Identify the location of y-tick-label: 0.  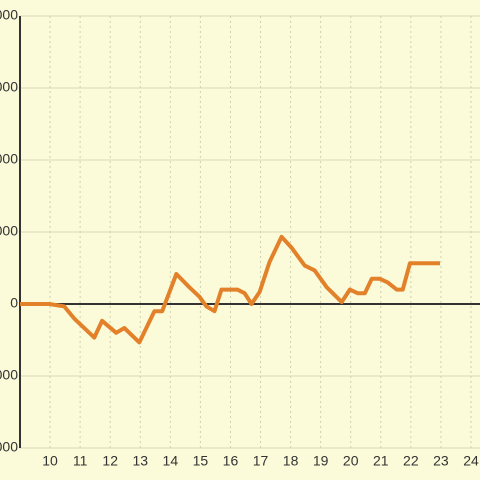
(14, 303).